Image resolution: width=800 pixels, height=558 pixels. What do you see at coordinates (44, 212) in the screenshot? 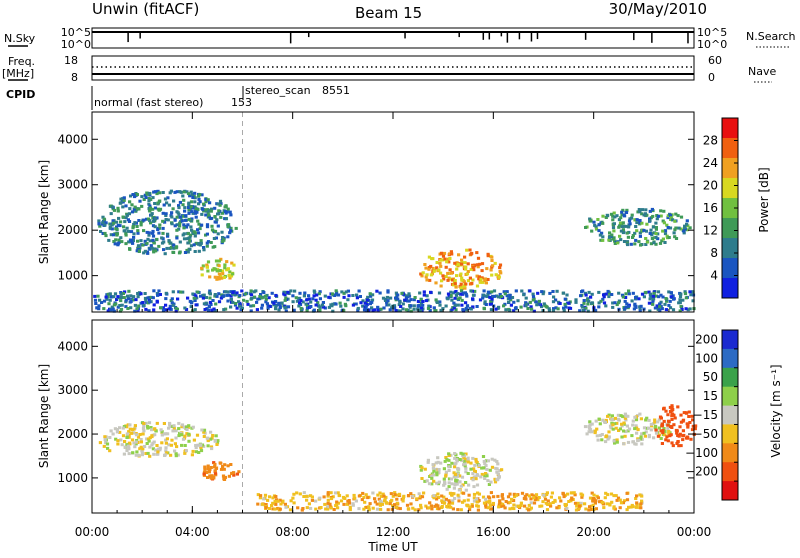
I see `power-ylabel: Slant Range [km]` at bounding box center [44, 212].